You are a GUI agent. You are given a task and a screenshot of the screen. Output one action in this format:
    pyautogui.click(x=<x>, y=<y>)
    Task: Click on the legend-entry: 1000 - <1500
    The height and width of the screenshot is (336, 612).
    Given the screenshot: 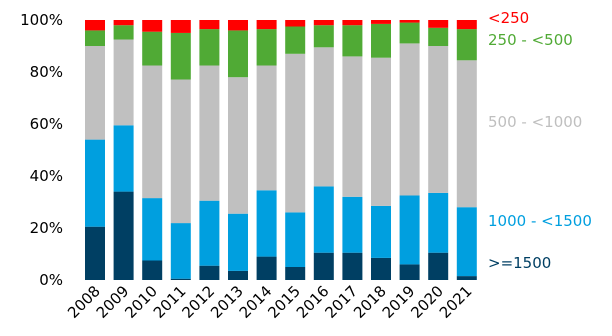 What is the action you would take?
    pyautogui.click(x=540, y=221)
    